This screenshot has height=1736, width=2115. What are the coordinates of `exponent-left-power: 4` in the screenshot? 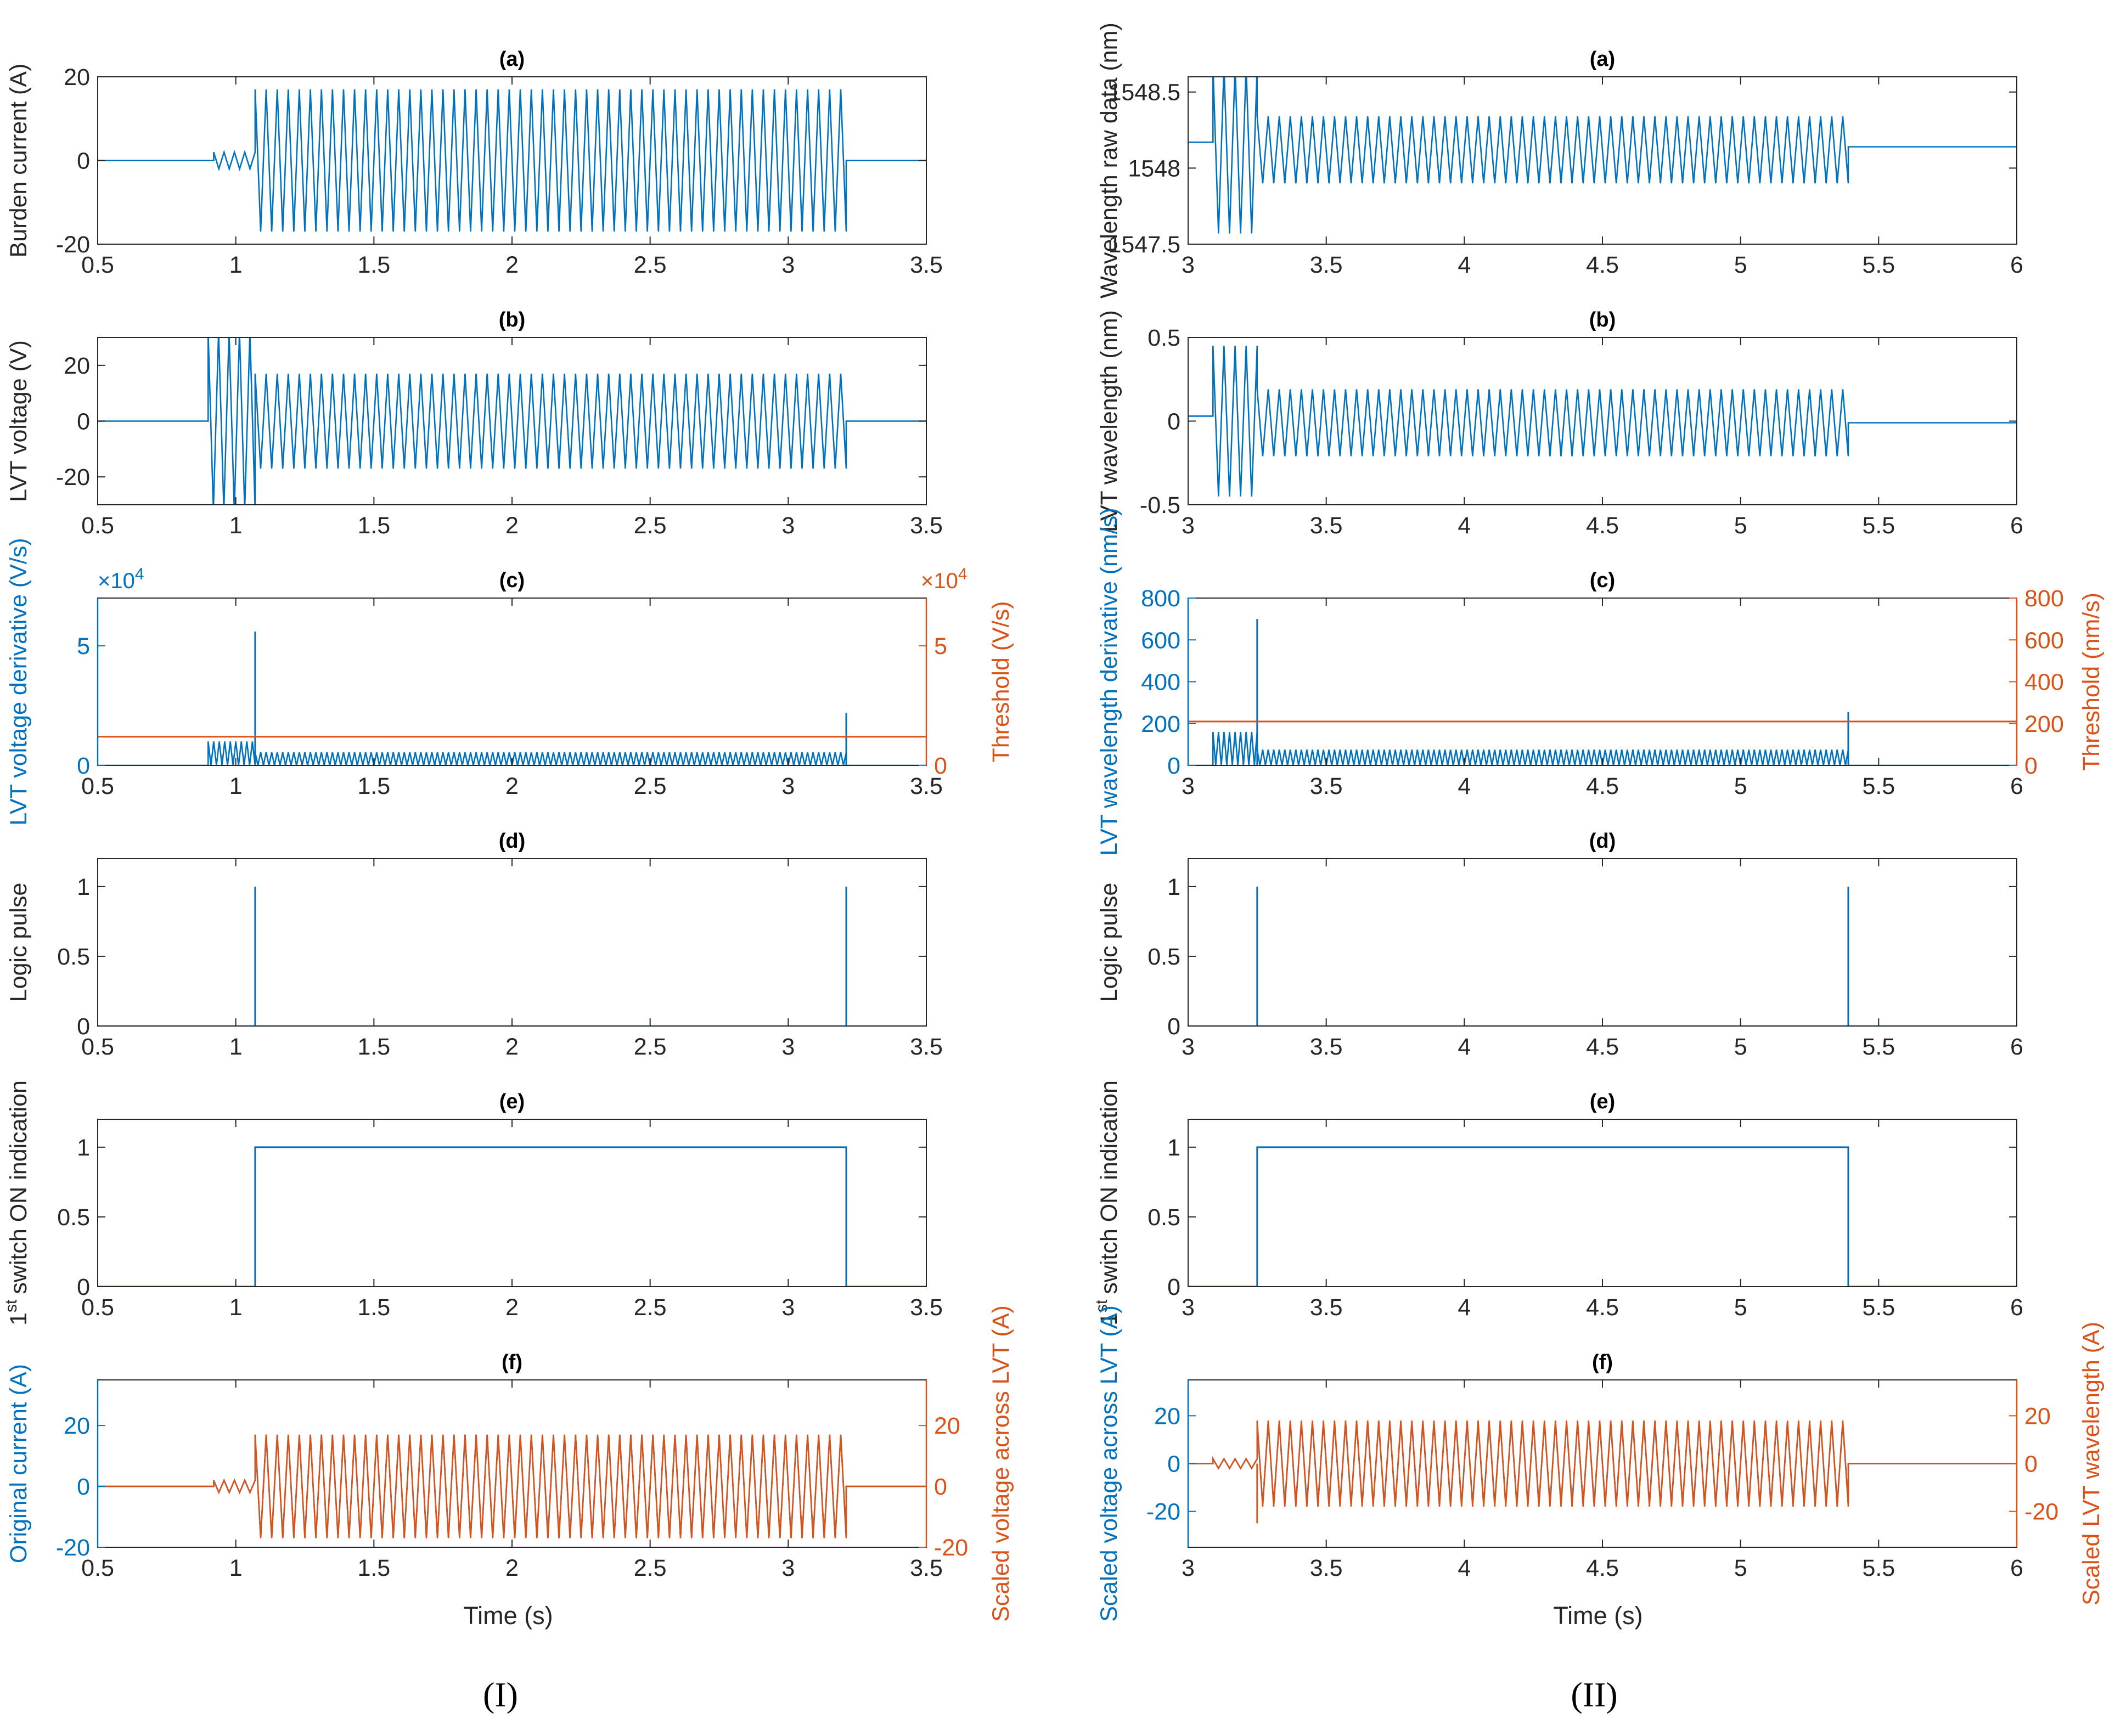 It's located at (139, 574).